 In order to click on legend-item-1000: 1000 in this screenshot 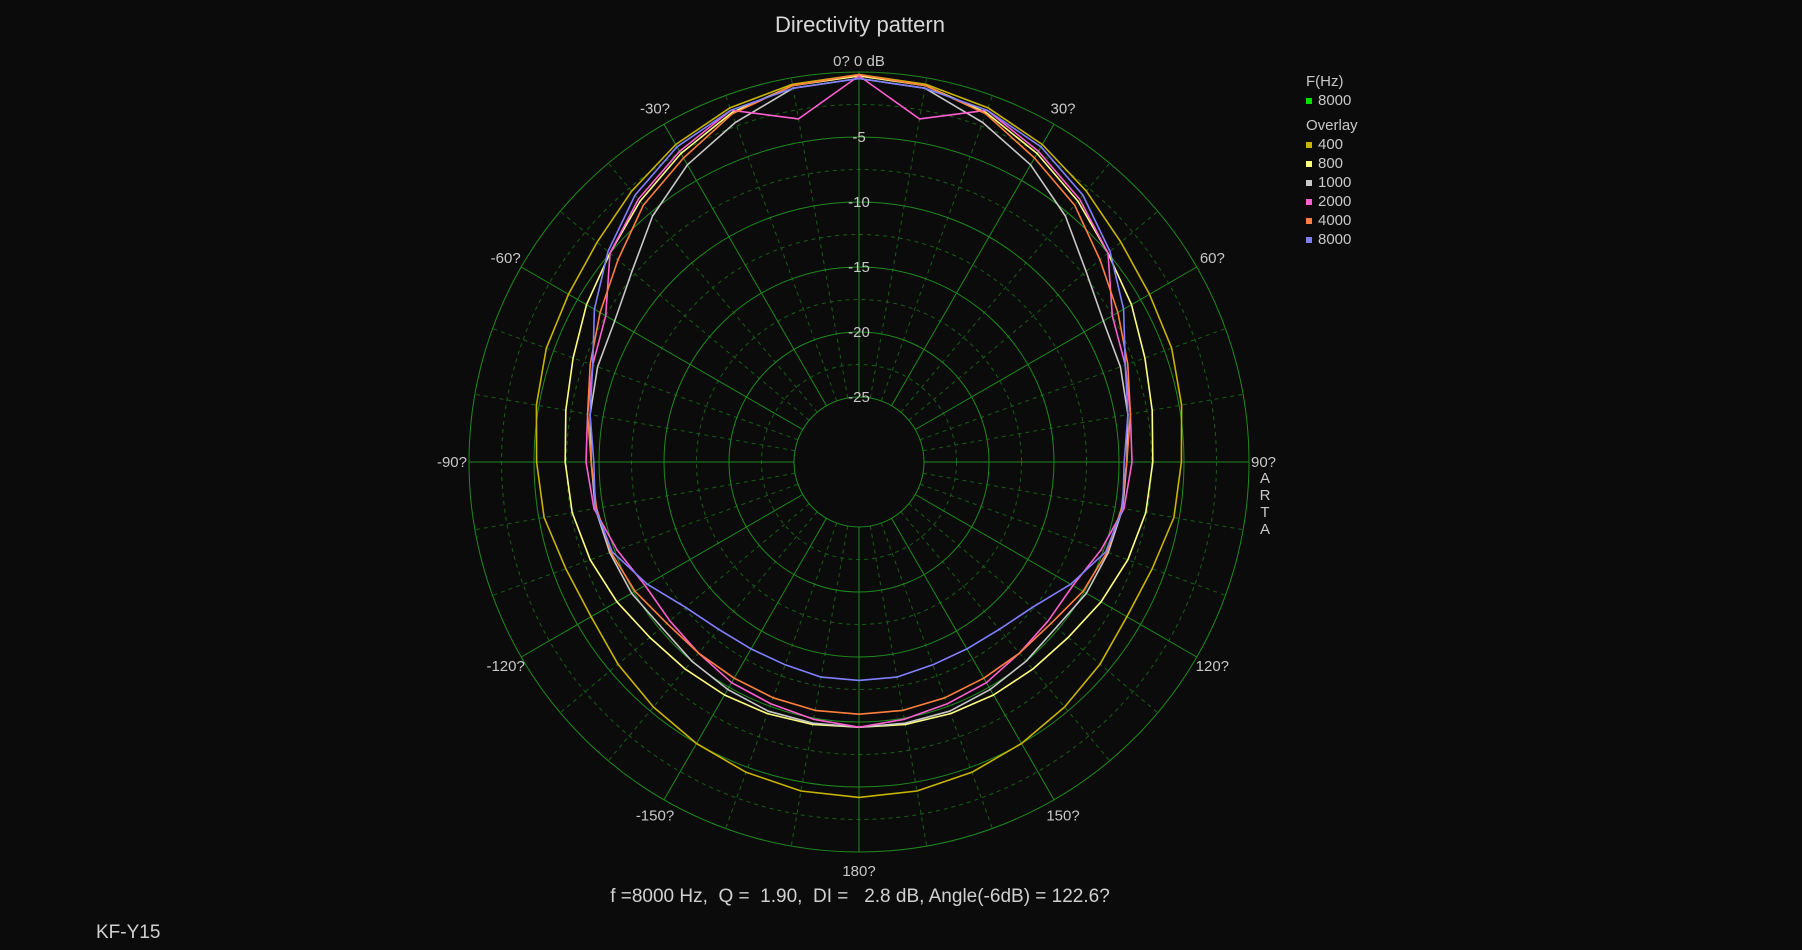, I will do `click(1332, 182)`.